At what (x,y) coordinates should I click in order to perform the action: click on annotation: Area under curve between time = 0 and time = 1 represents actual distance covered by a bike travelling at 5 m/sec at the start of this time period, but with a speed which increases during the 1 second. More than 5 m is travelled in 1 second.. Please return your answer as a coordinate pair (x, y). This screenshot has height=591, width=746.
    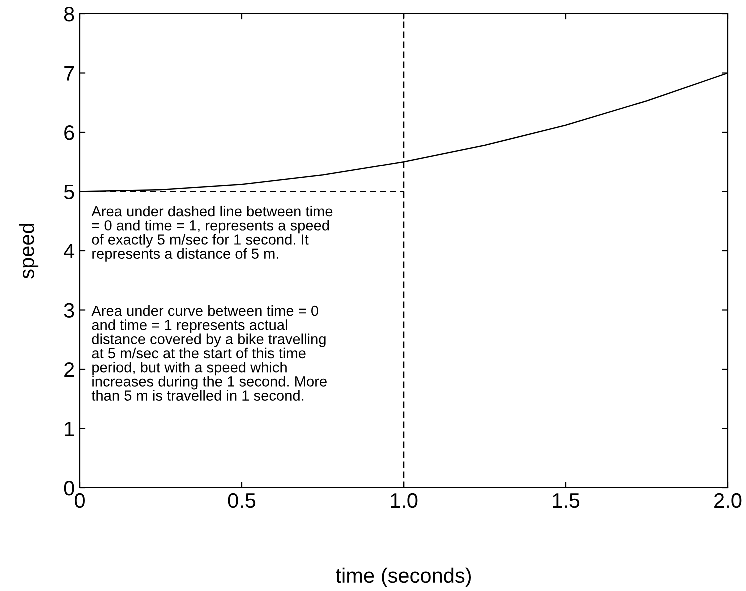
    Looking at the image, I should click on (209, 353).